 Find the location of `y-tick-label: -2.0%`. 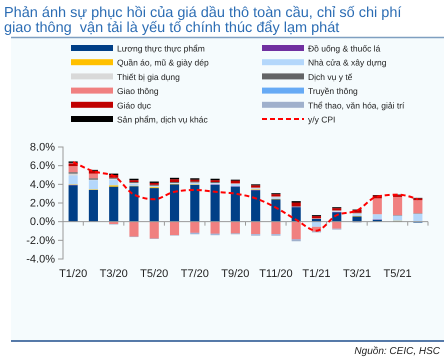

y-tick-label: -2.0% is located at coordinates (41, 240).